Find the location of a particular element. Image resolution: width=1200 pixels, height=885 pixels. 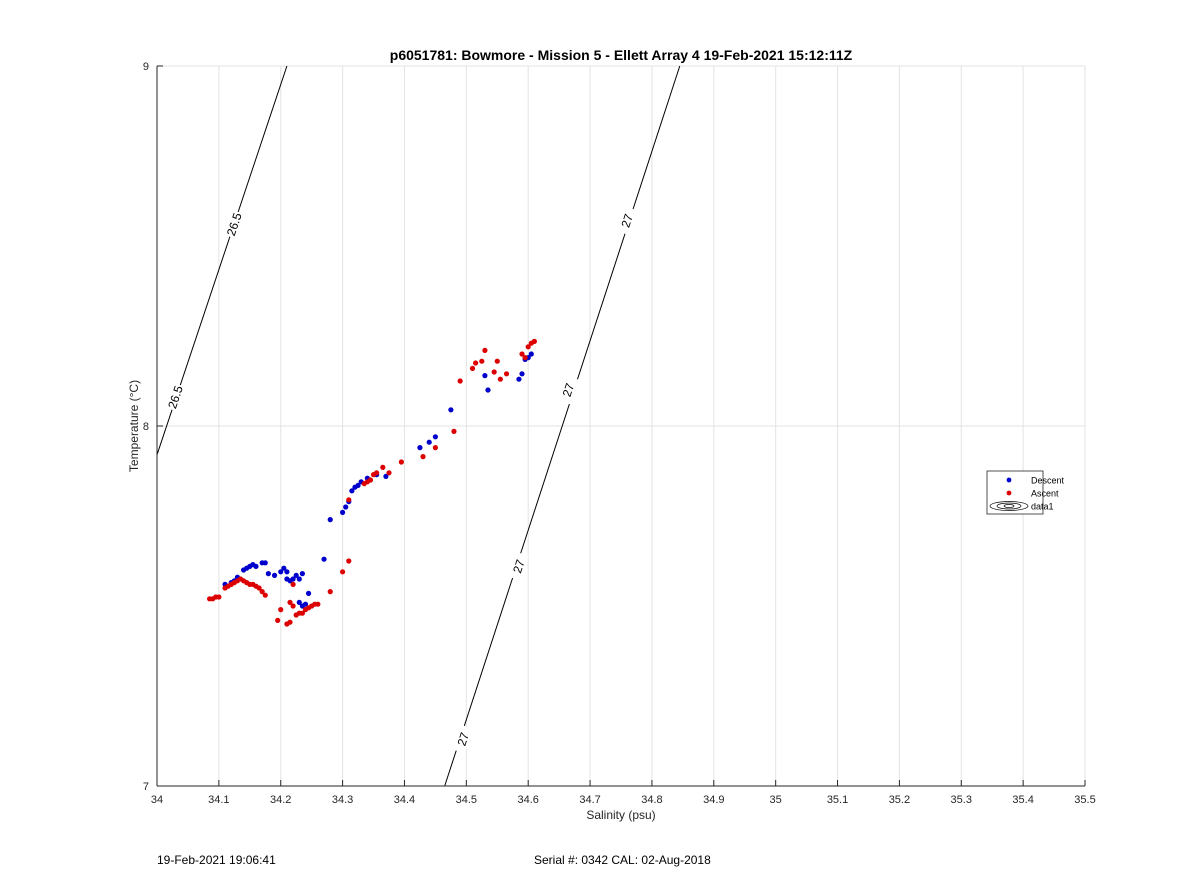

data-series is located at coordinates (371, 482).